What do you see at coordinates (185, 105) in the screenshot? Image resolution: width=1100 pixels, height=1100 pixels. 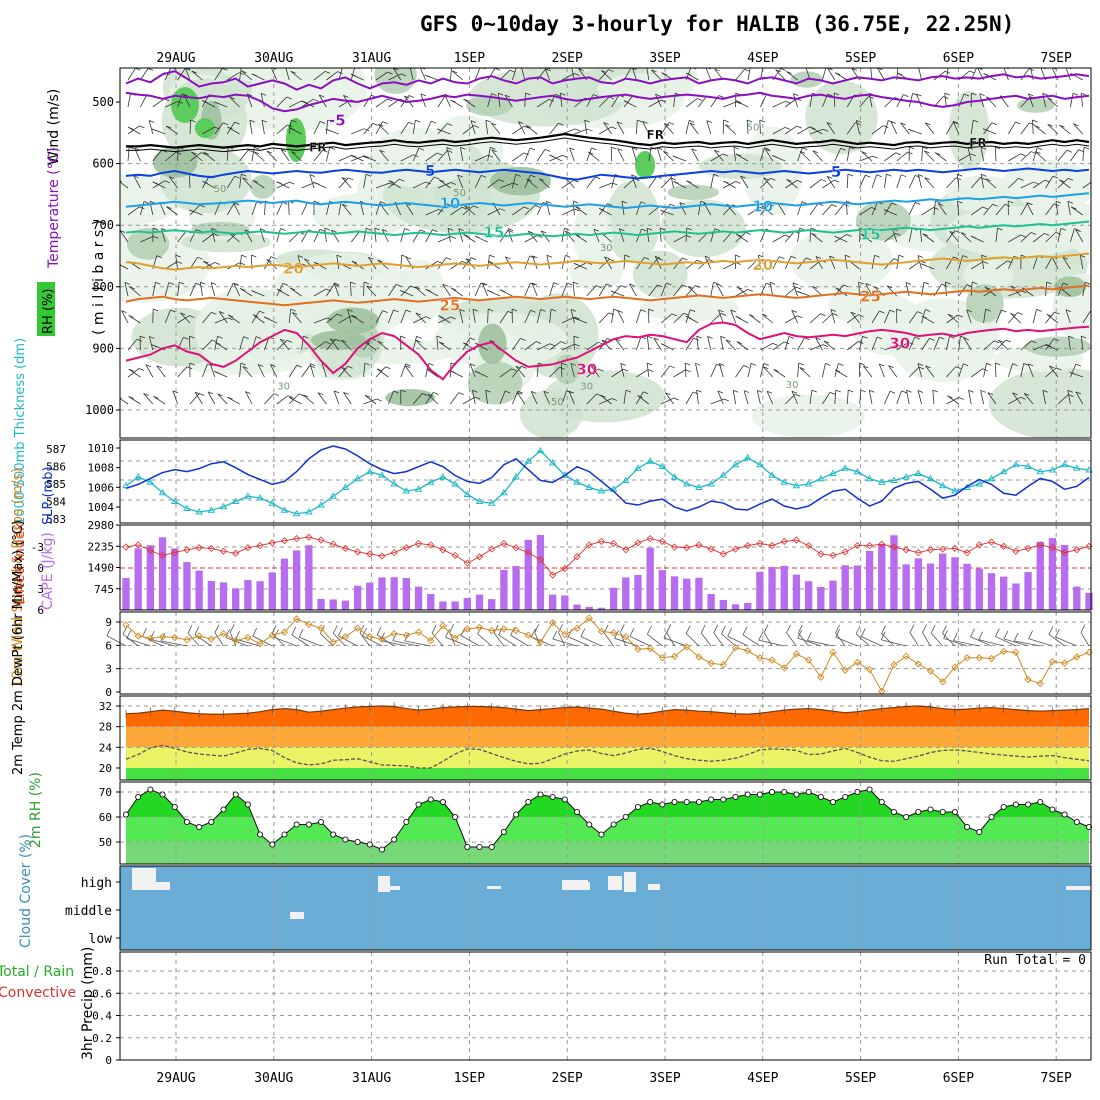 I see `rh-high-region` at bounding box center [185, 105].